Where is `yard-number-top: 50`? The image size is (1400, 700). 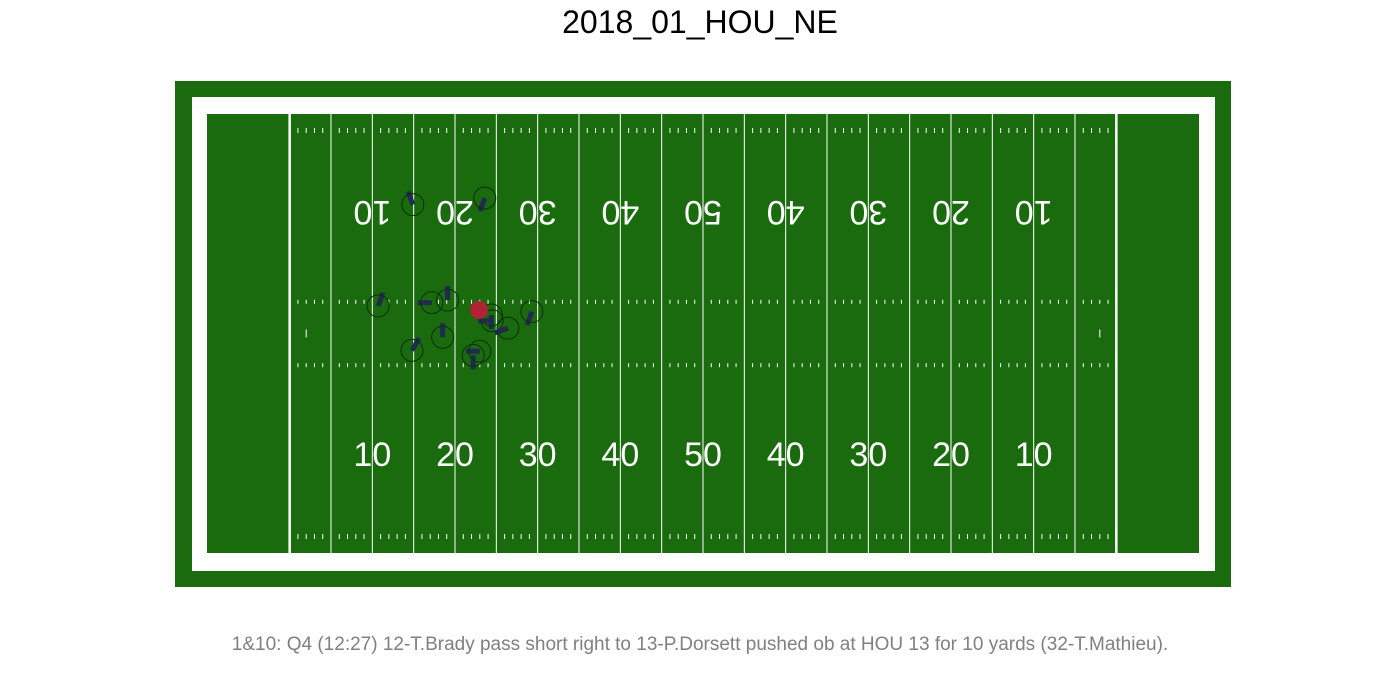
yard-number-top: 50 is located at coordinates (703, 212).